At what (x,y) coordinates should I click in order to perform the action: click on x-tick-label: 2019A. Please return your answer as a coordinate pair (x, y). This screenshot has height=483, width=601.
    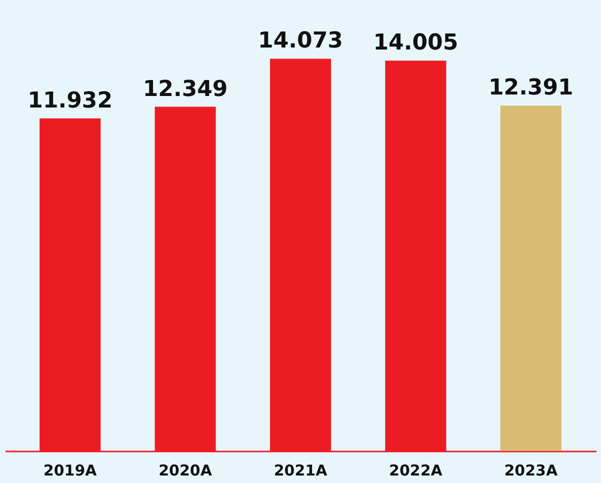
    Looking at the image, I should click on (70, 471).